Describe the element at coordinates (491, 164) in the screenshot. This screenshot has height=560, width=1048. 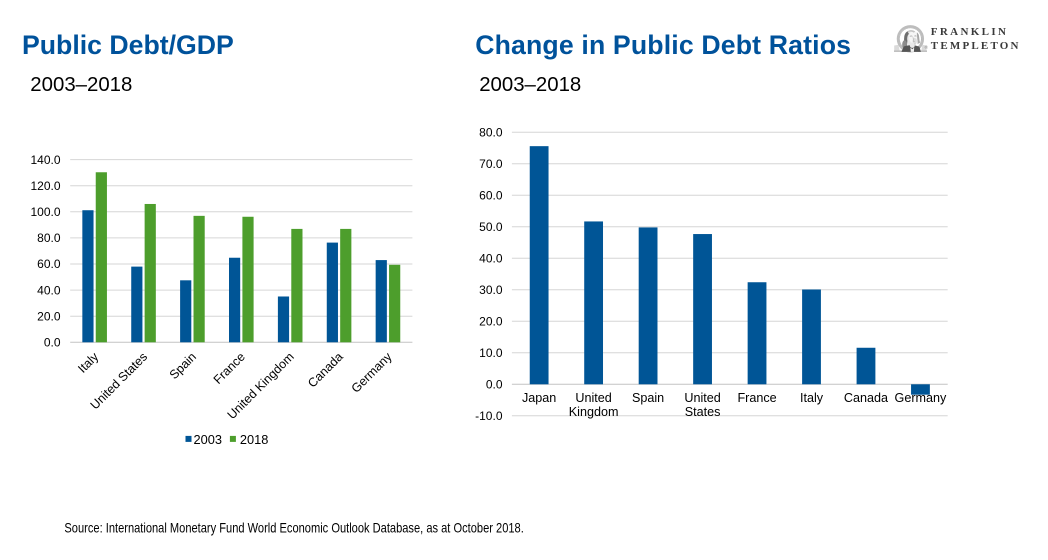
I see `svg-text: 70.0` at that location.